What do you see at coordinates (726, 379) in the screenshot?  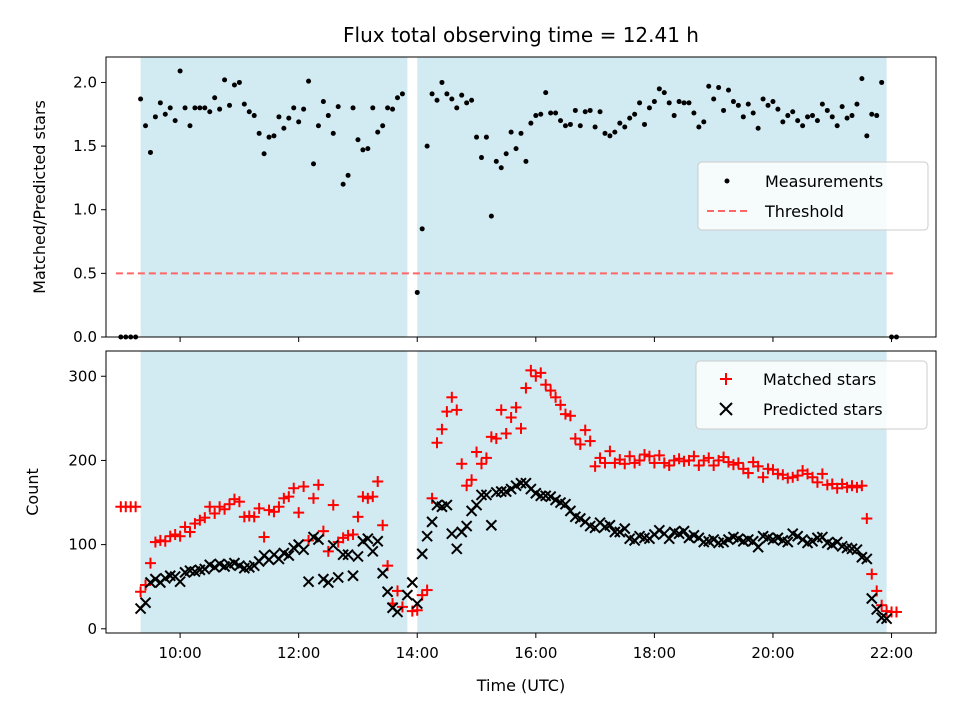 I see `matched-legend-marker` at bounding box center [726, 379].